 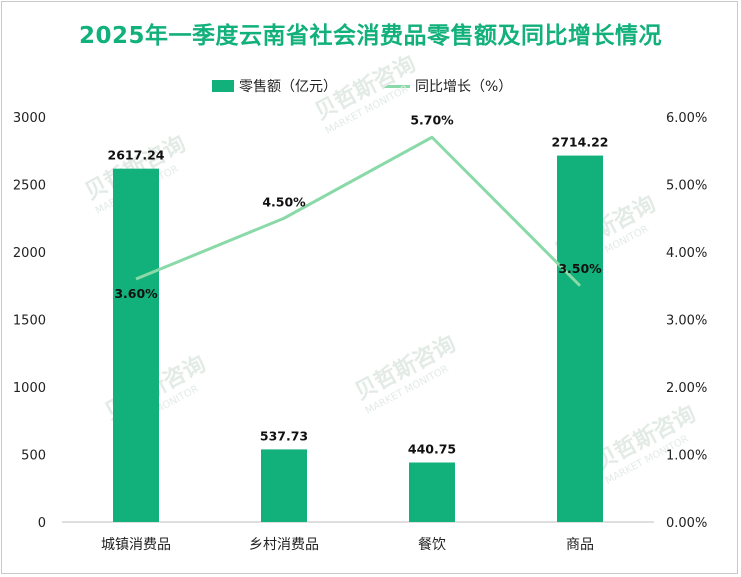 I want to click on legend-item-bar: 零售额（亿元）, so click(x=274, y=86).